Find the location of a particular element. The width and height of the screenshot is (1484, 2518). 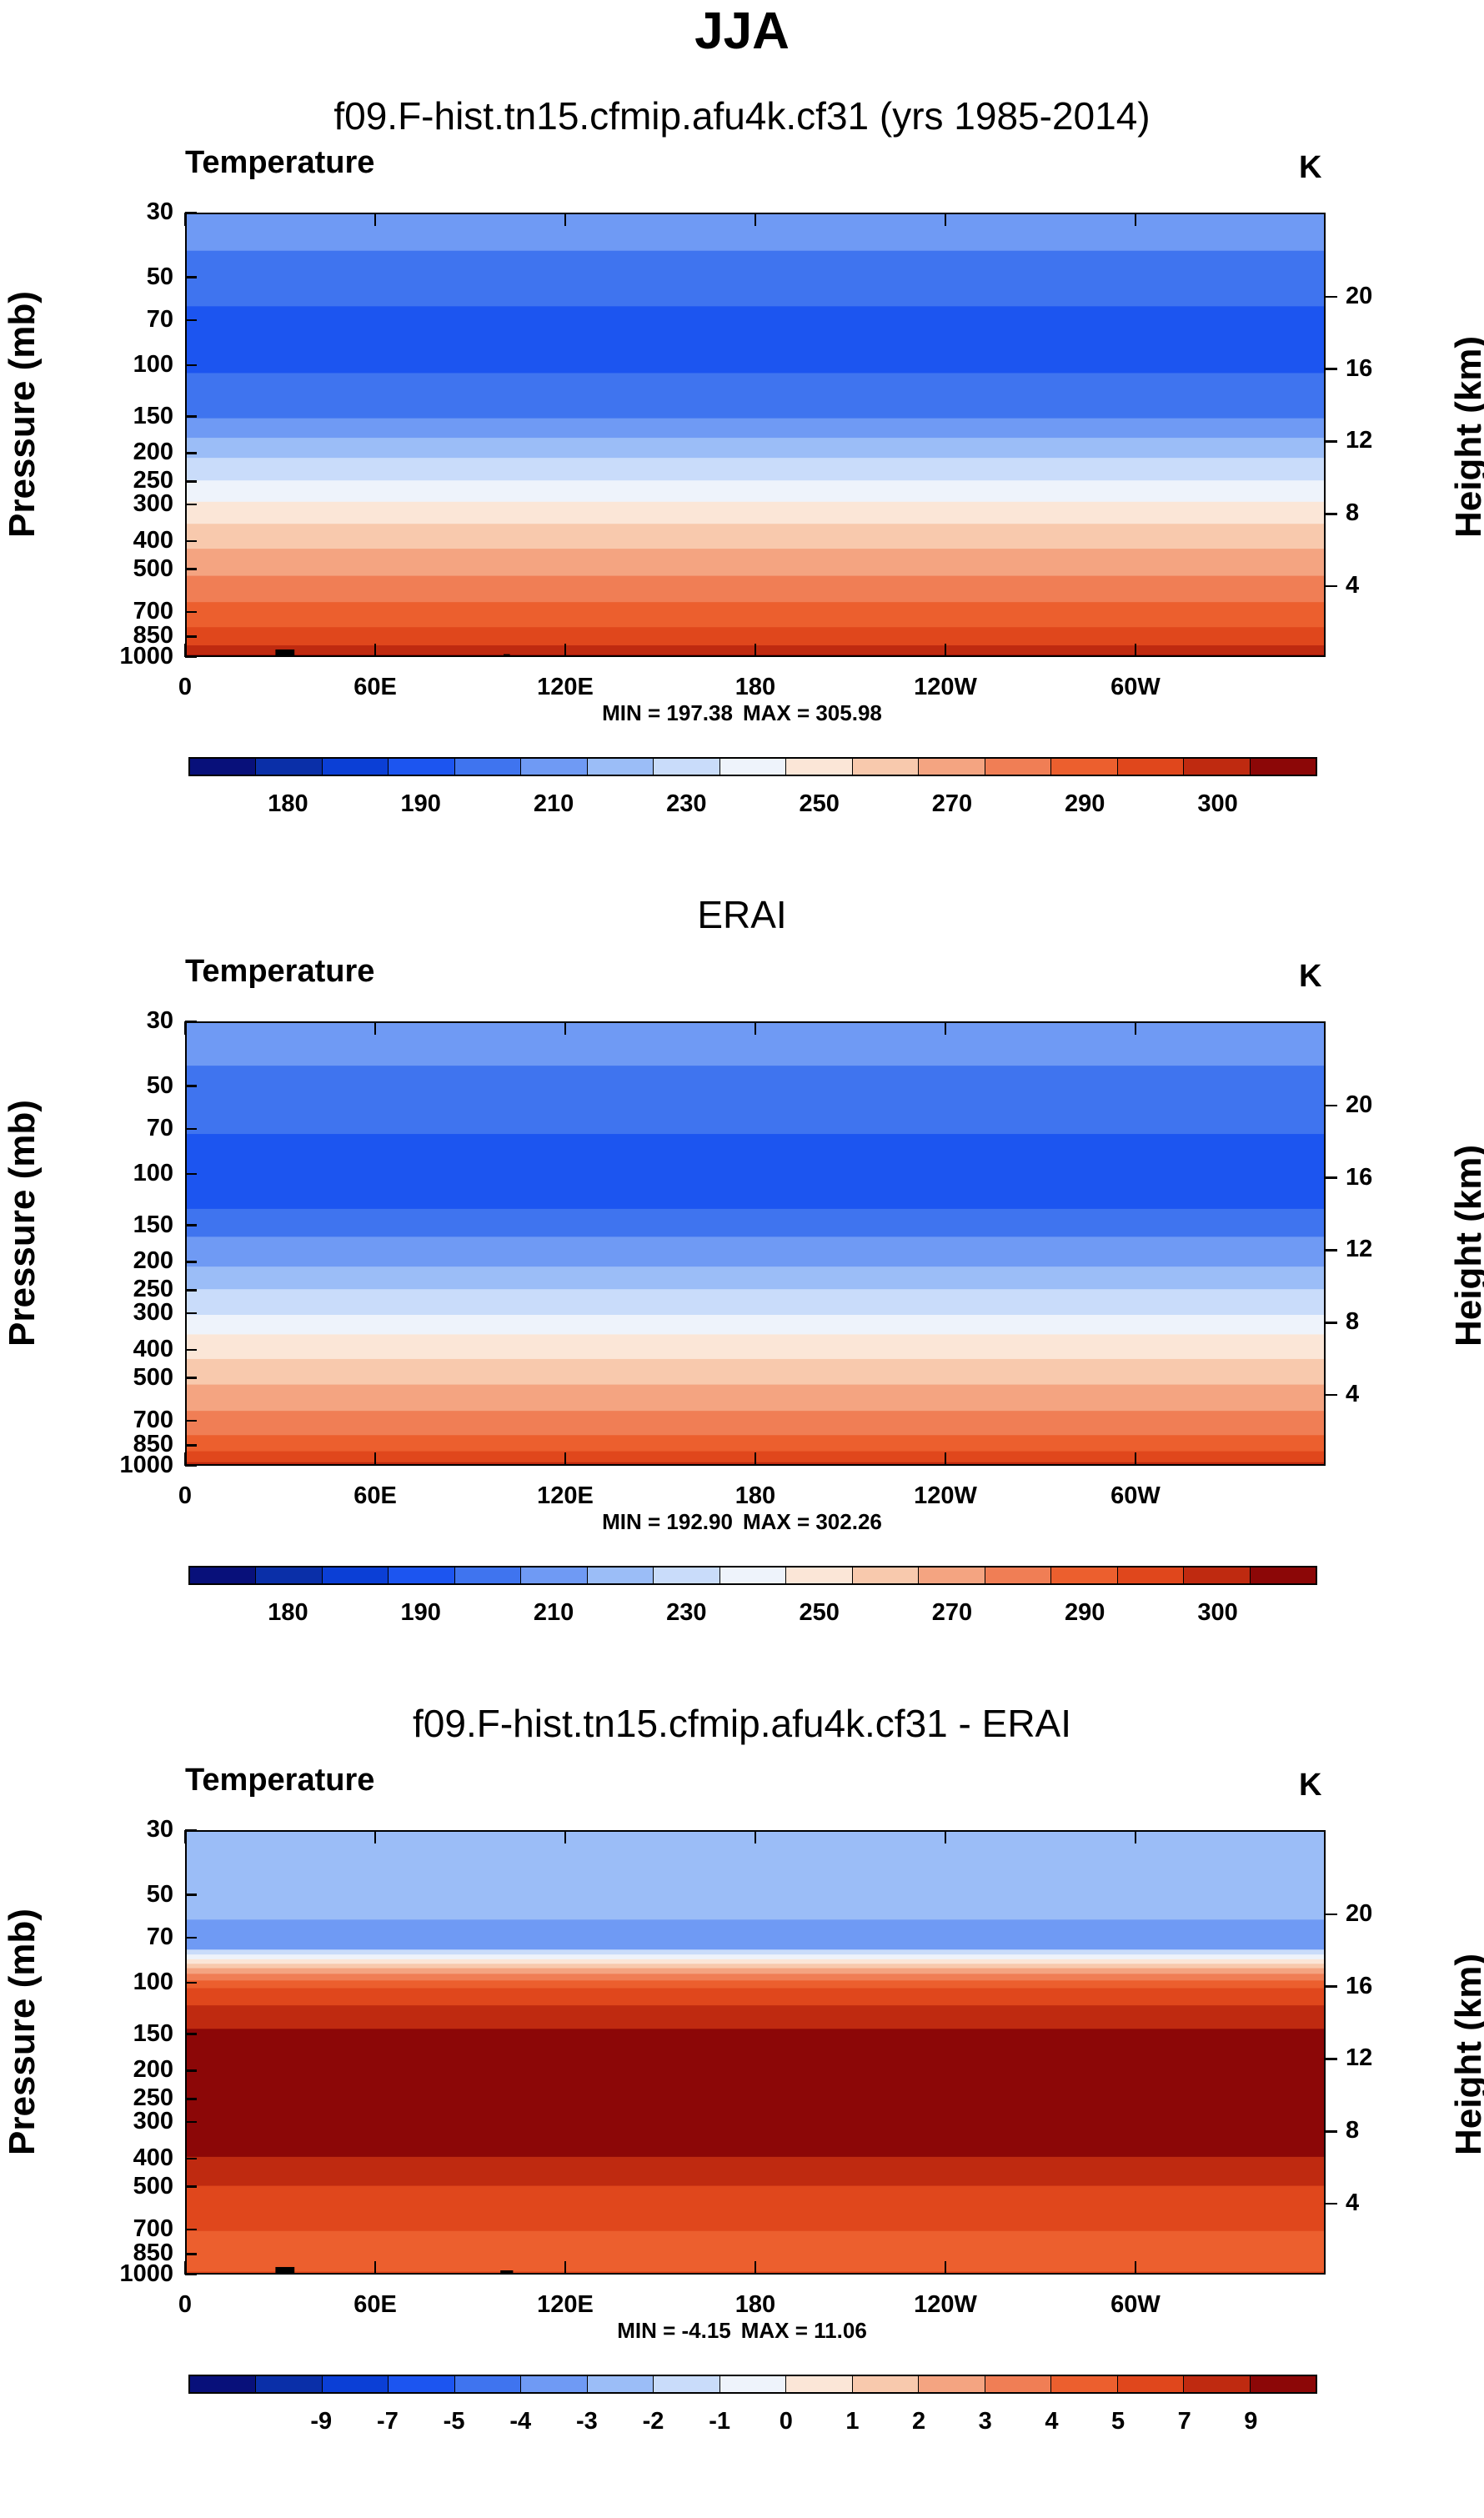

longitude-tick-label: 60W is located at coordinates (1135, 1496).